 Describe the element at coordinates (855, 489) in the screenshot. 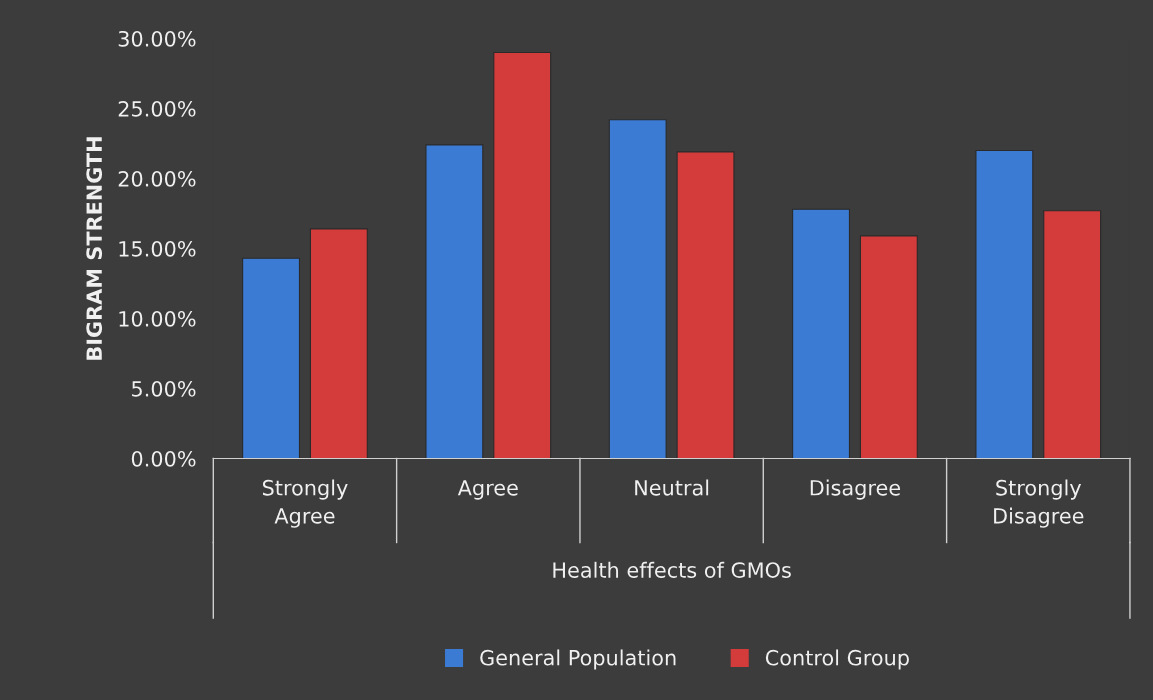

I see `x-tick-label: Disagree` at that location.